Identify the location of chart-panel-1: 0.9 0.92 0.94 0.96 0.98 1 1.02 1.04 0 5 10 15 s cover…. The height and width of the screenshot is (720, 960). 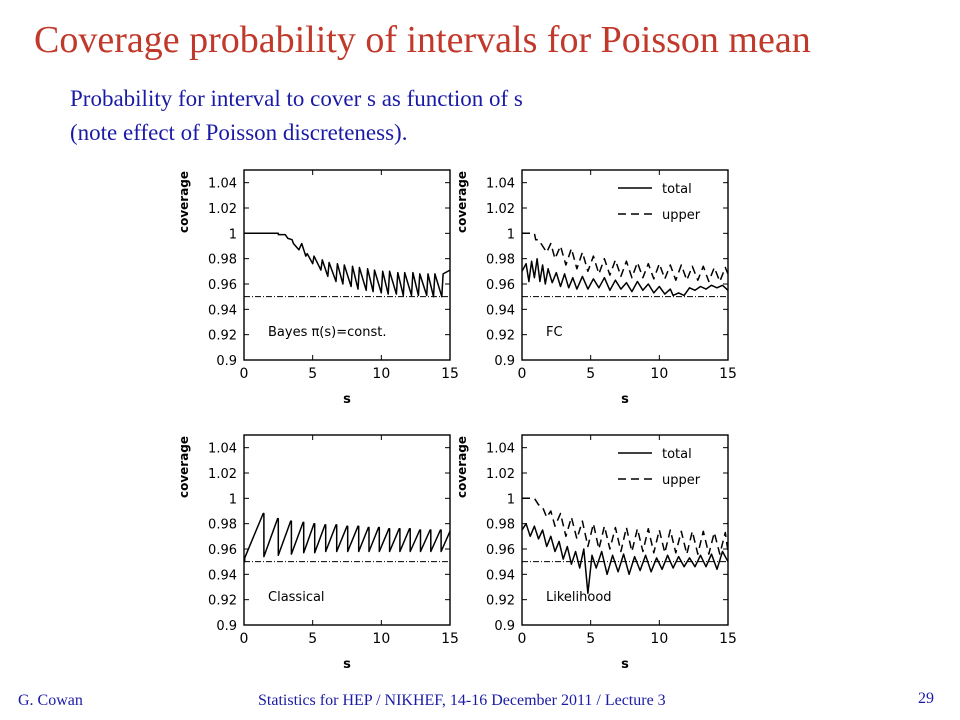
(318, 288).